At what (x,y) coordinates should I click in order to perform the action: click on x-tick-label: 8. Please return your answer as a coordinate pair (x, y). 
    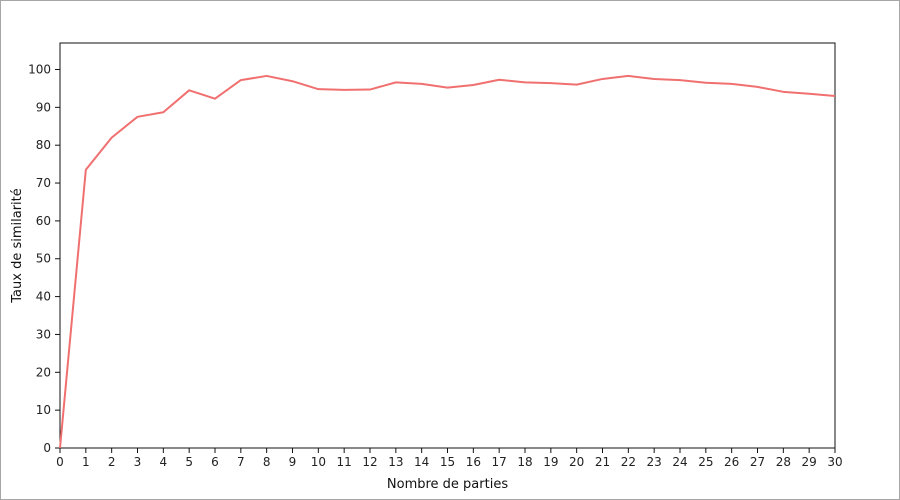
    Looking at the image, I should click on (267, 462).